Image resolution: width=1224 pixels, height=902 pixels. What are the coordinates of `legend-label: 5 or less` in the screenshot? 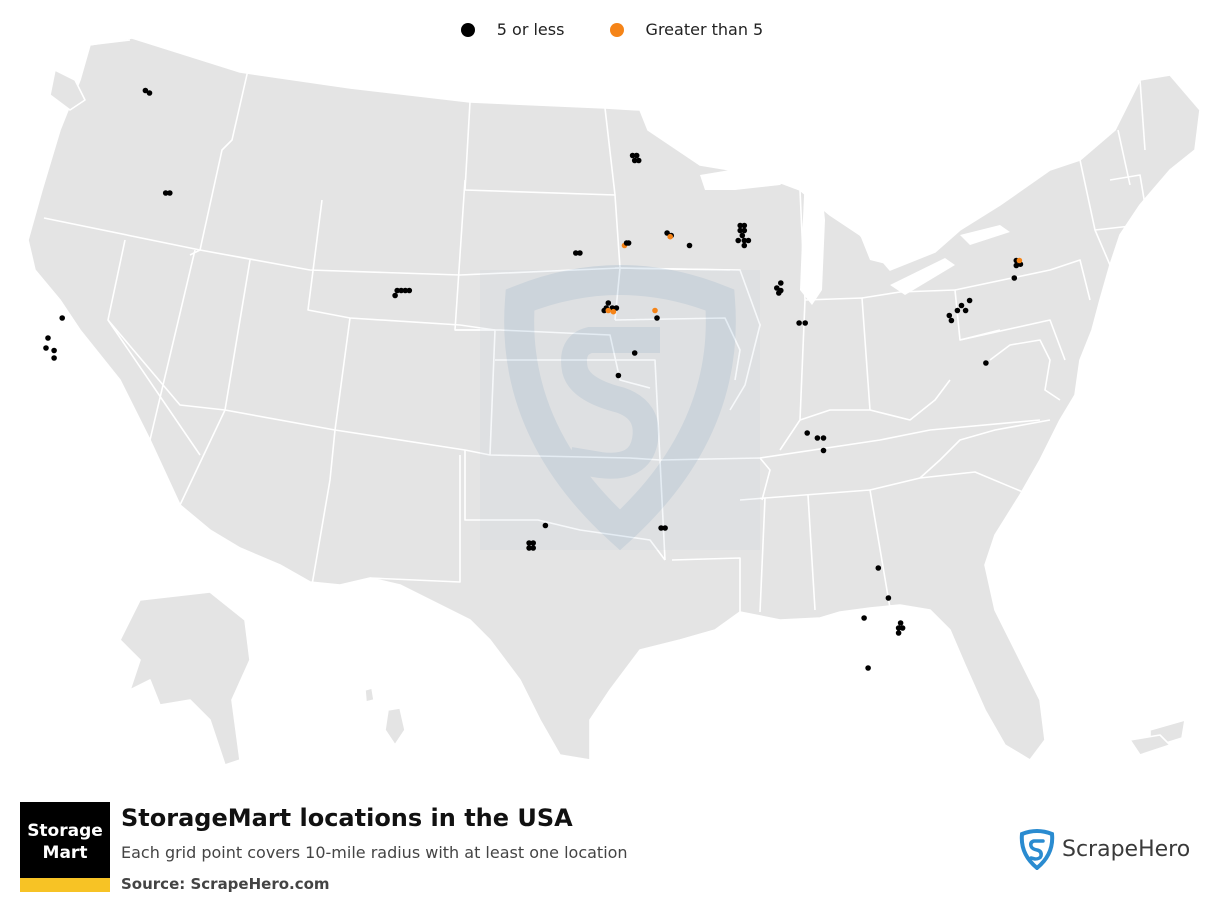 It's located at (530, 29).